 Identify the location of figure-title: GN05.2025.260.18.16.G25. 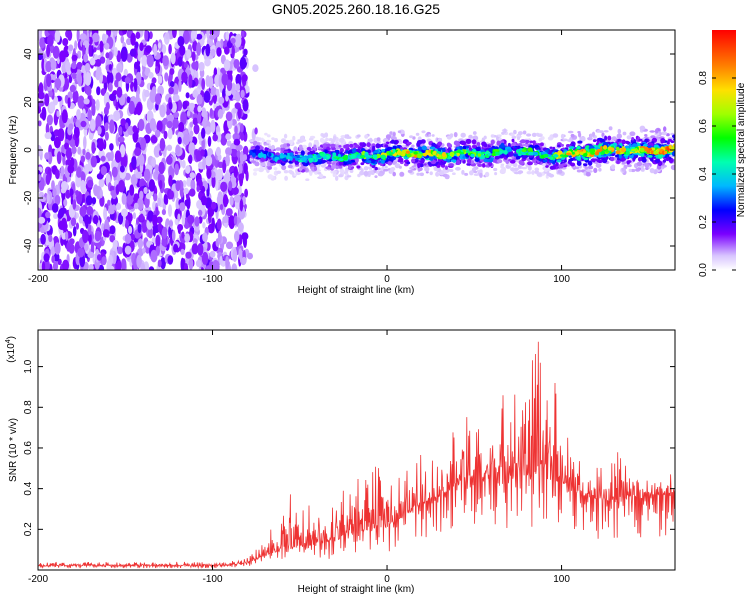
(356, 9).